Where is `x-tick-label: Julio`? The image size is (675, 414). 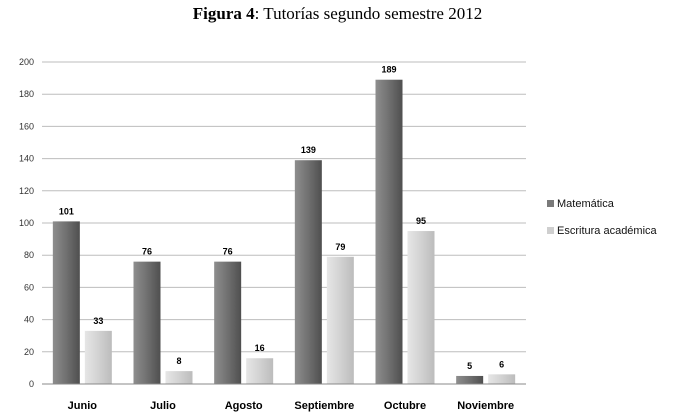
x-tick-label: Julio is located at coordinates (163, 406).